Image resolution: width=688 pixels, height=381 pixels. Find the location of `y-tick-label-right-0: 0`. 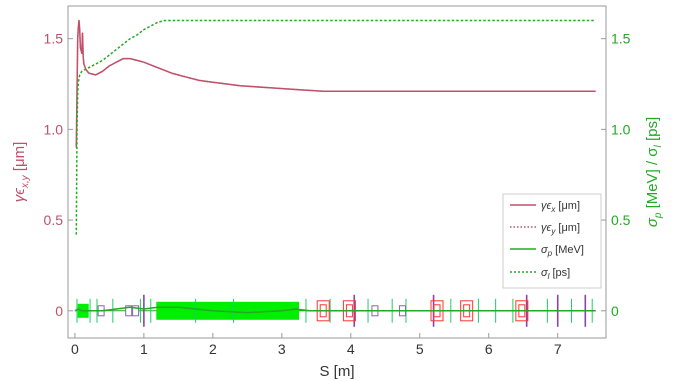

y-tick-label-right-0: 0 is located at coordinates (615, 311).